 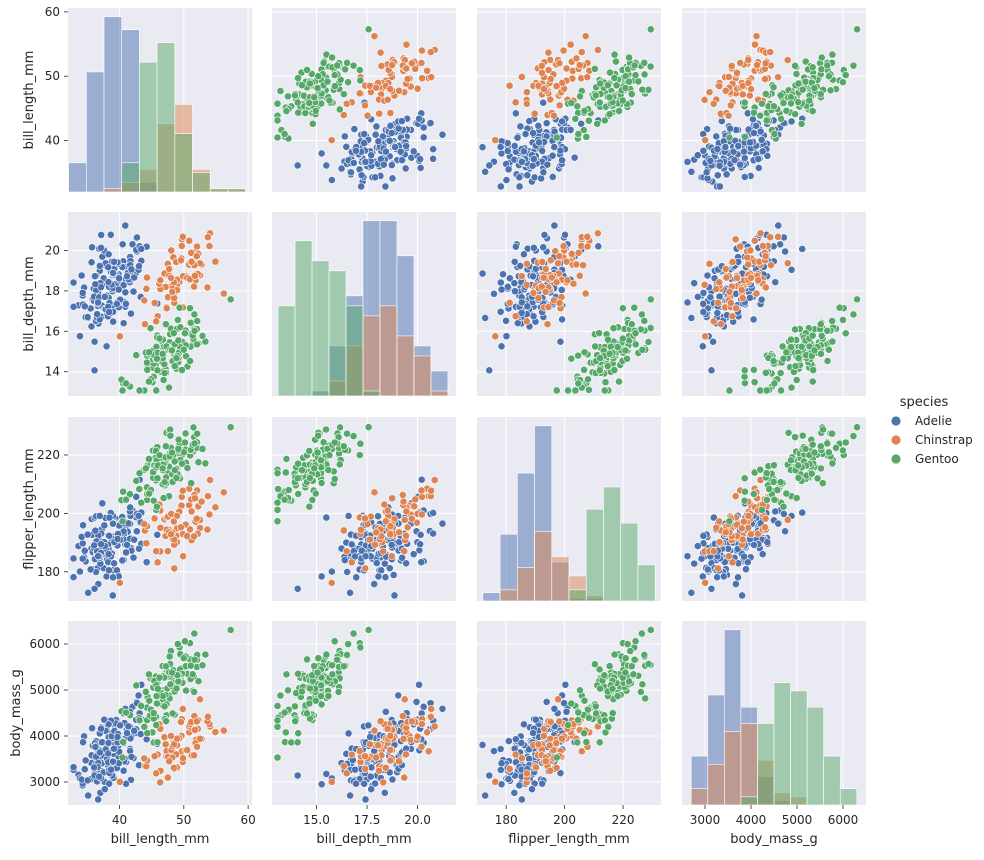 I want to click on panel-bill_depth_mm-vs-flipper_length_mm, so click(x=569, y=304).